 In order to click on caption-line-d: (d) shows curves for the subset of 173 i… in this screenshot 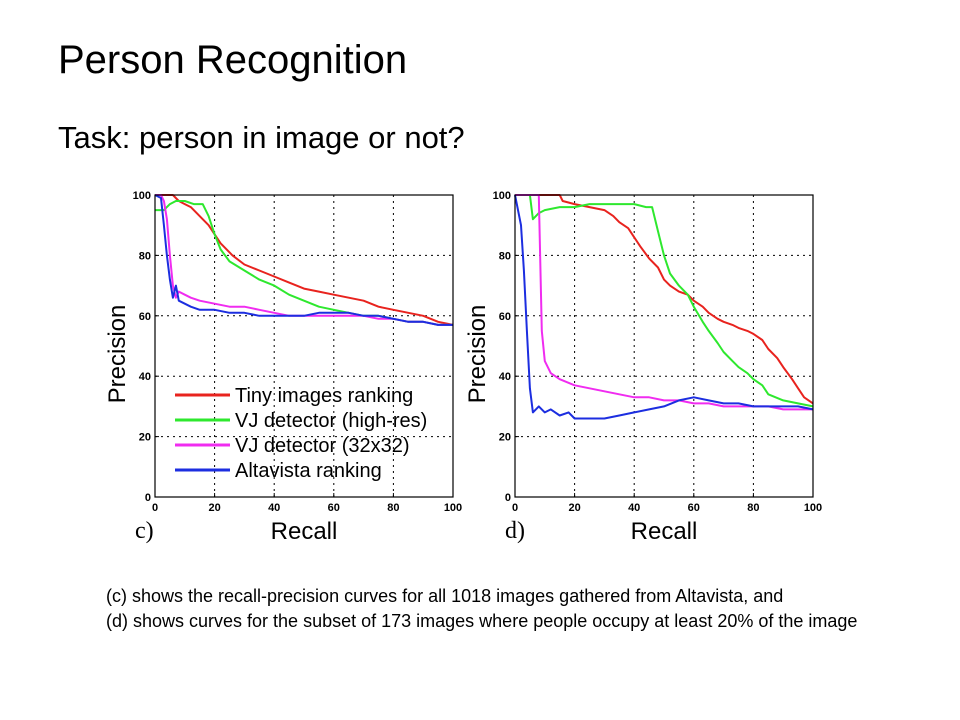, I will do `click(482, 621)`.